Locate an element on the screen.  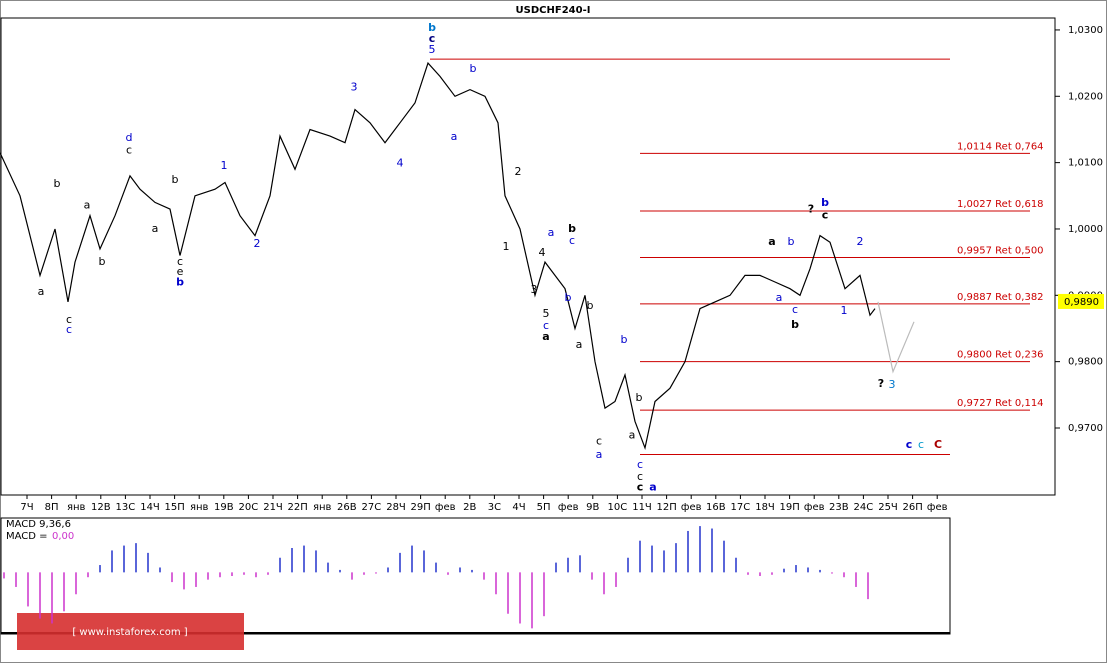
x-tick-label: 26П is located at coordinates (912, 507).